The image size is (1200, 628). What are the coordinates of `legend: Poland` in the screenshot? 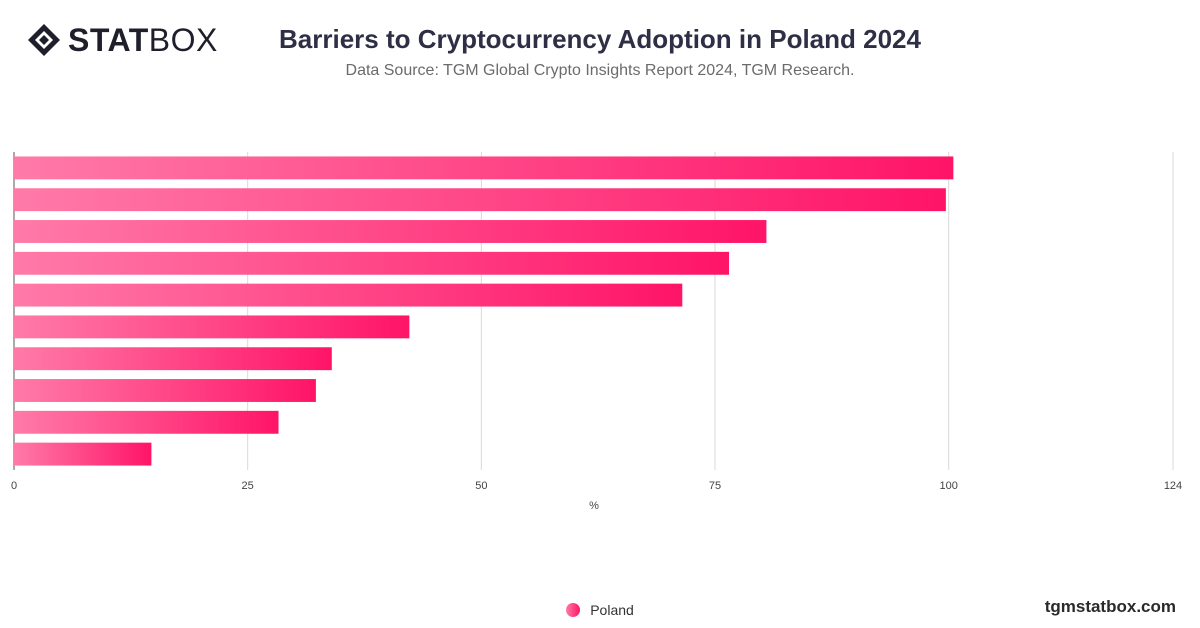 It's located at (600, 610).